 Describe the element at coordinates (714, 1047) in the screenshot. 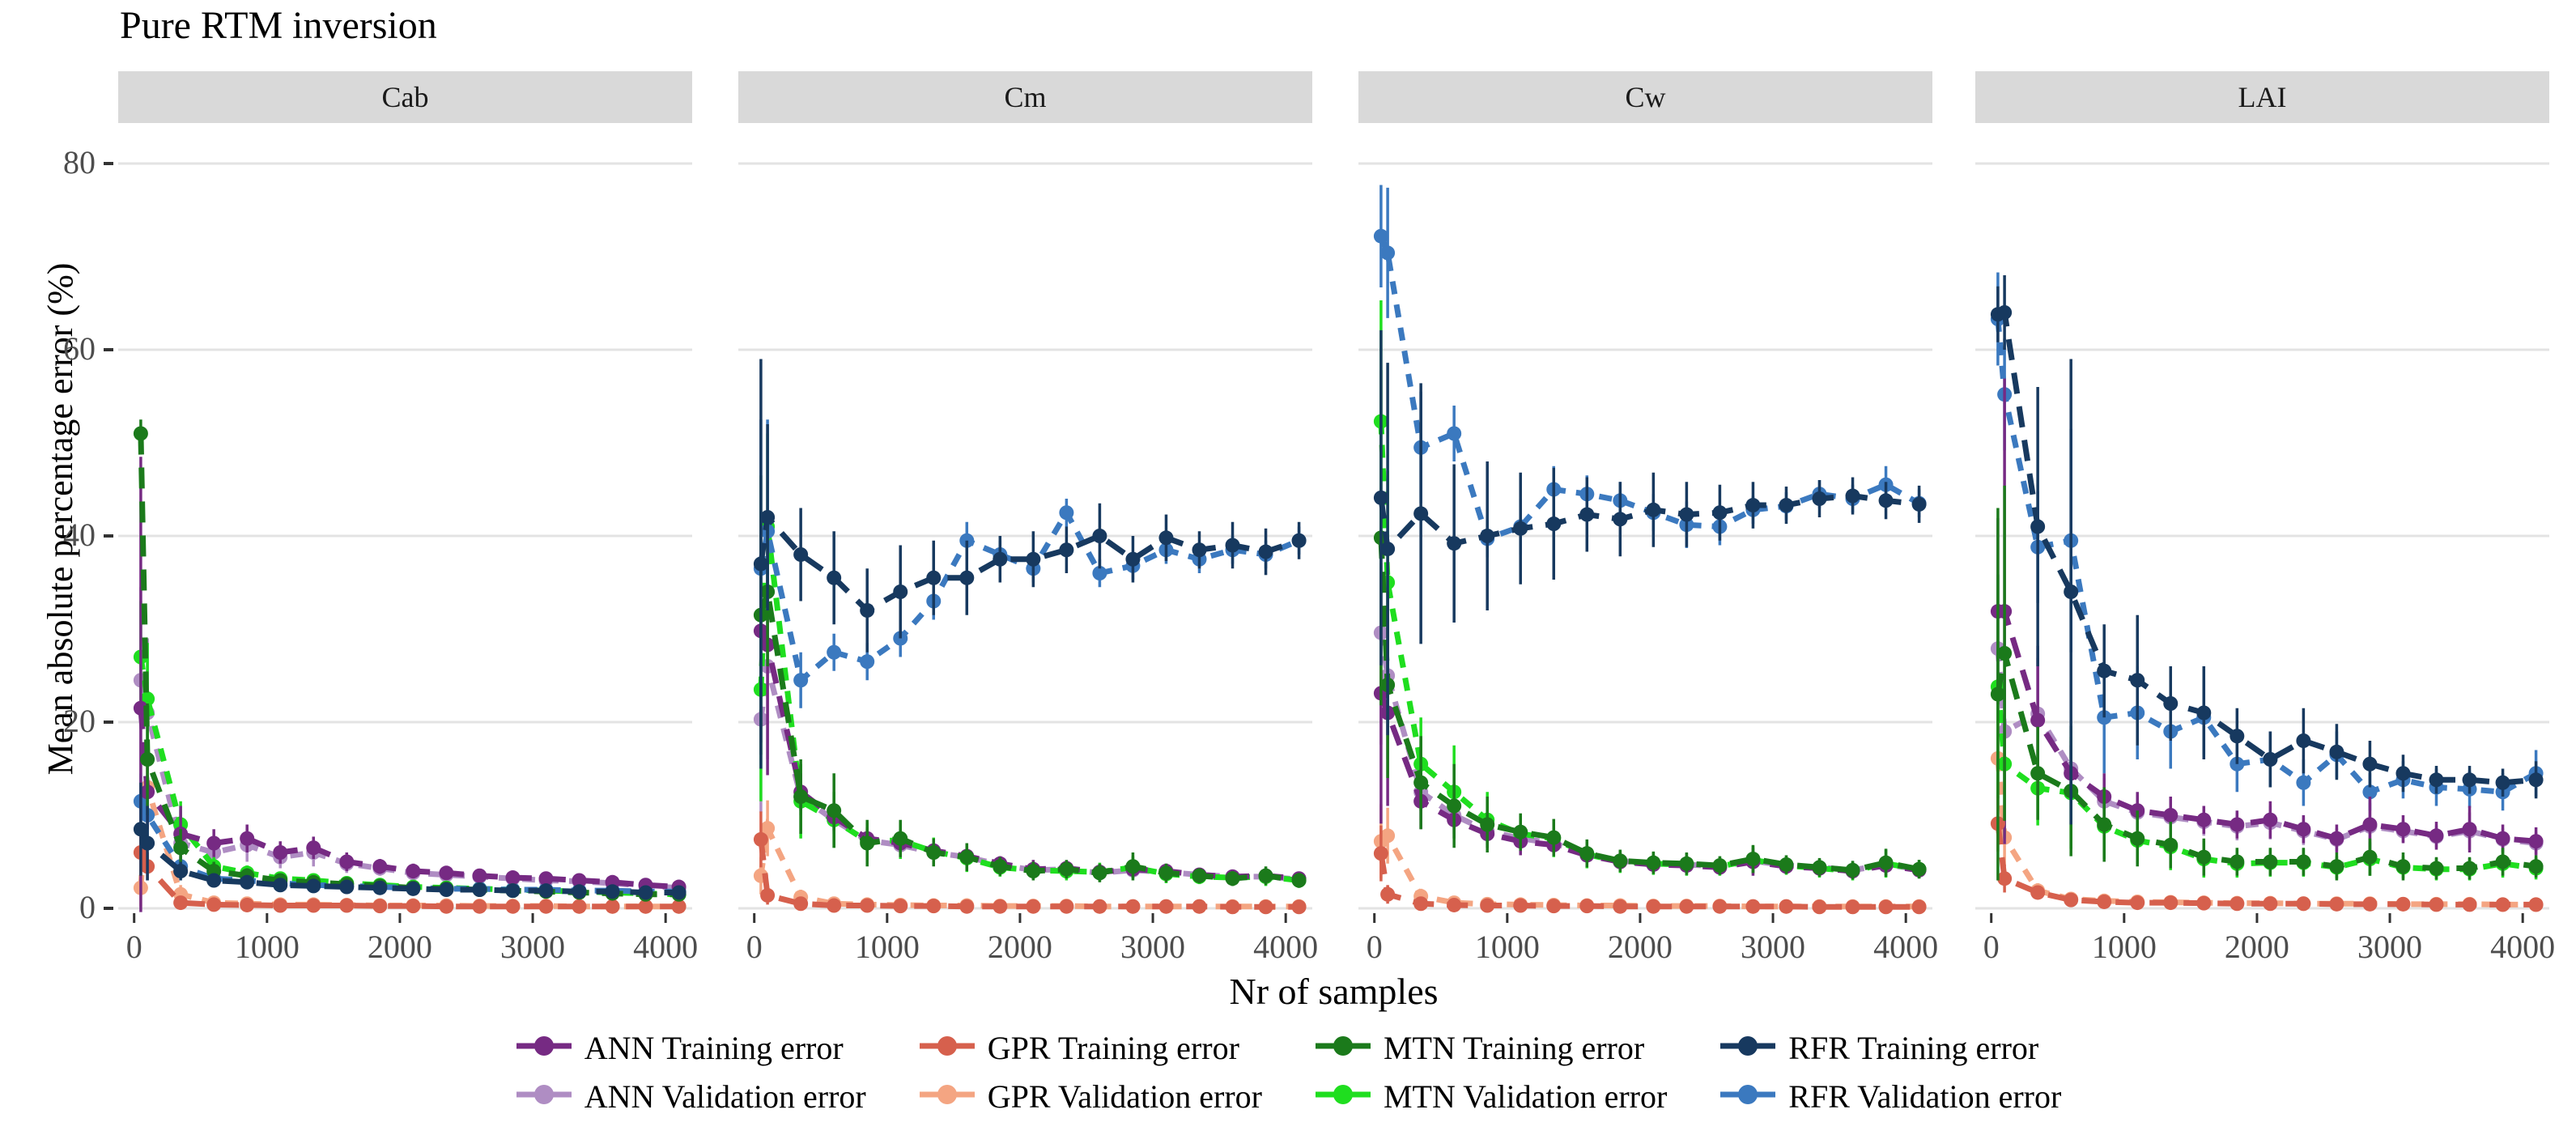

I see `legend-label: ANN Training error` at that location.